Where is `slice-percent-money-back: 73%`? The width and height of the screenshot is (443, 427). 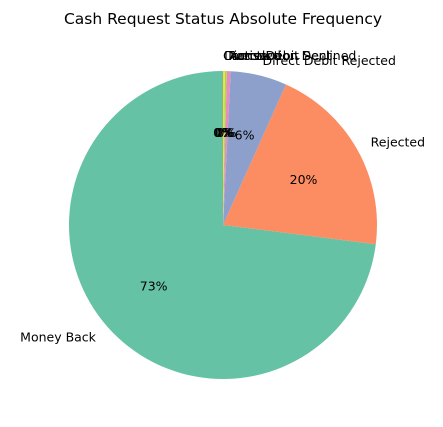
slice-percent-money-back: 73% is located at coordinates (154, 286).